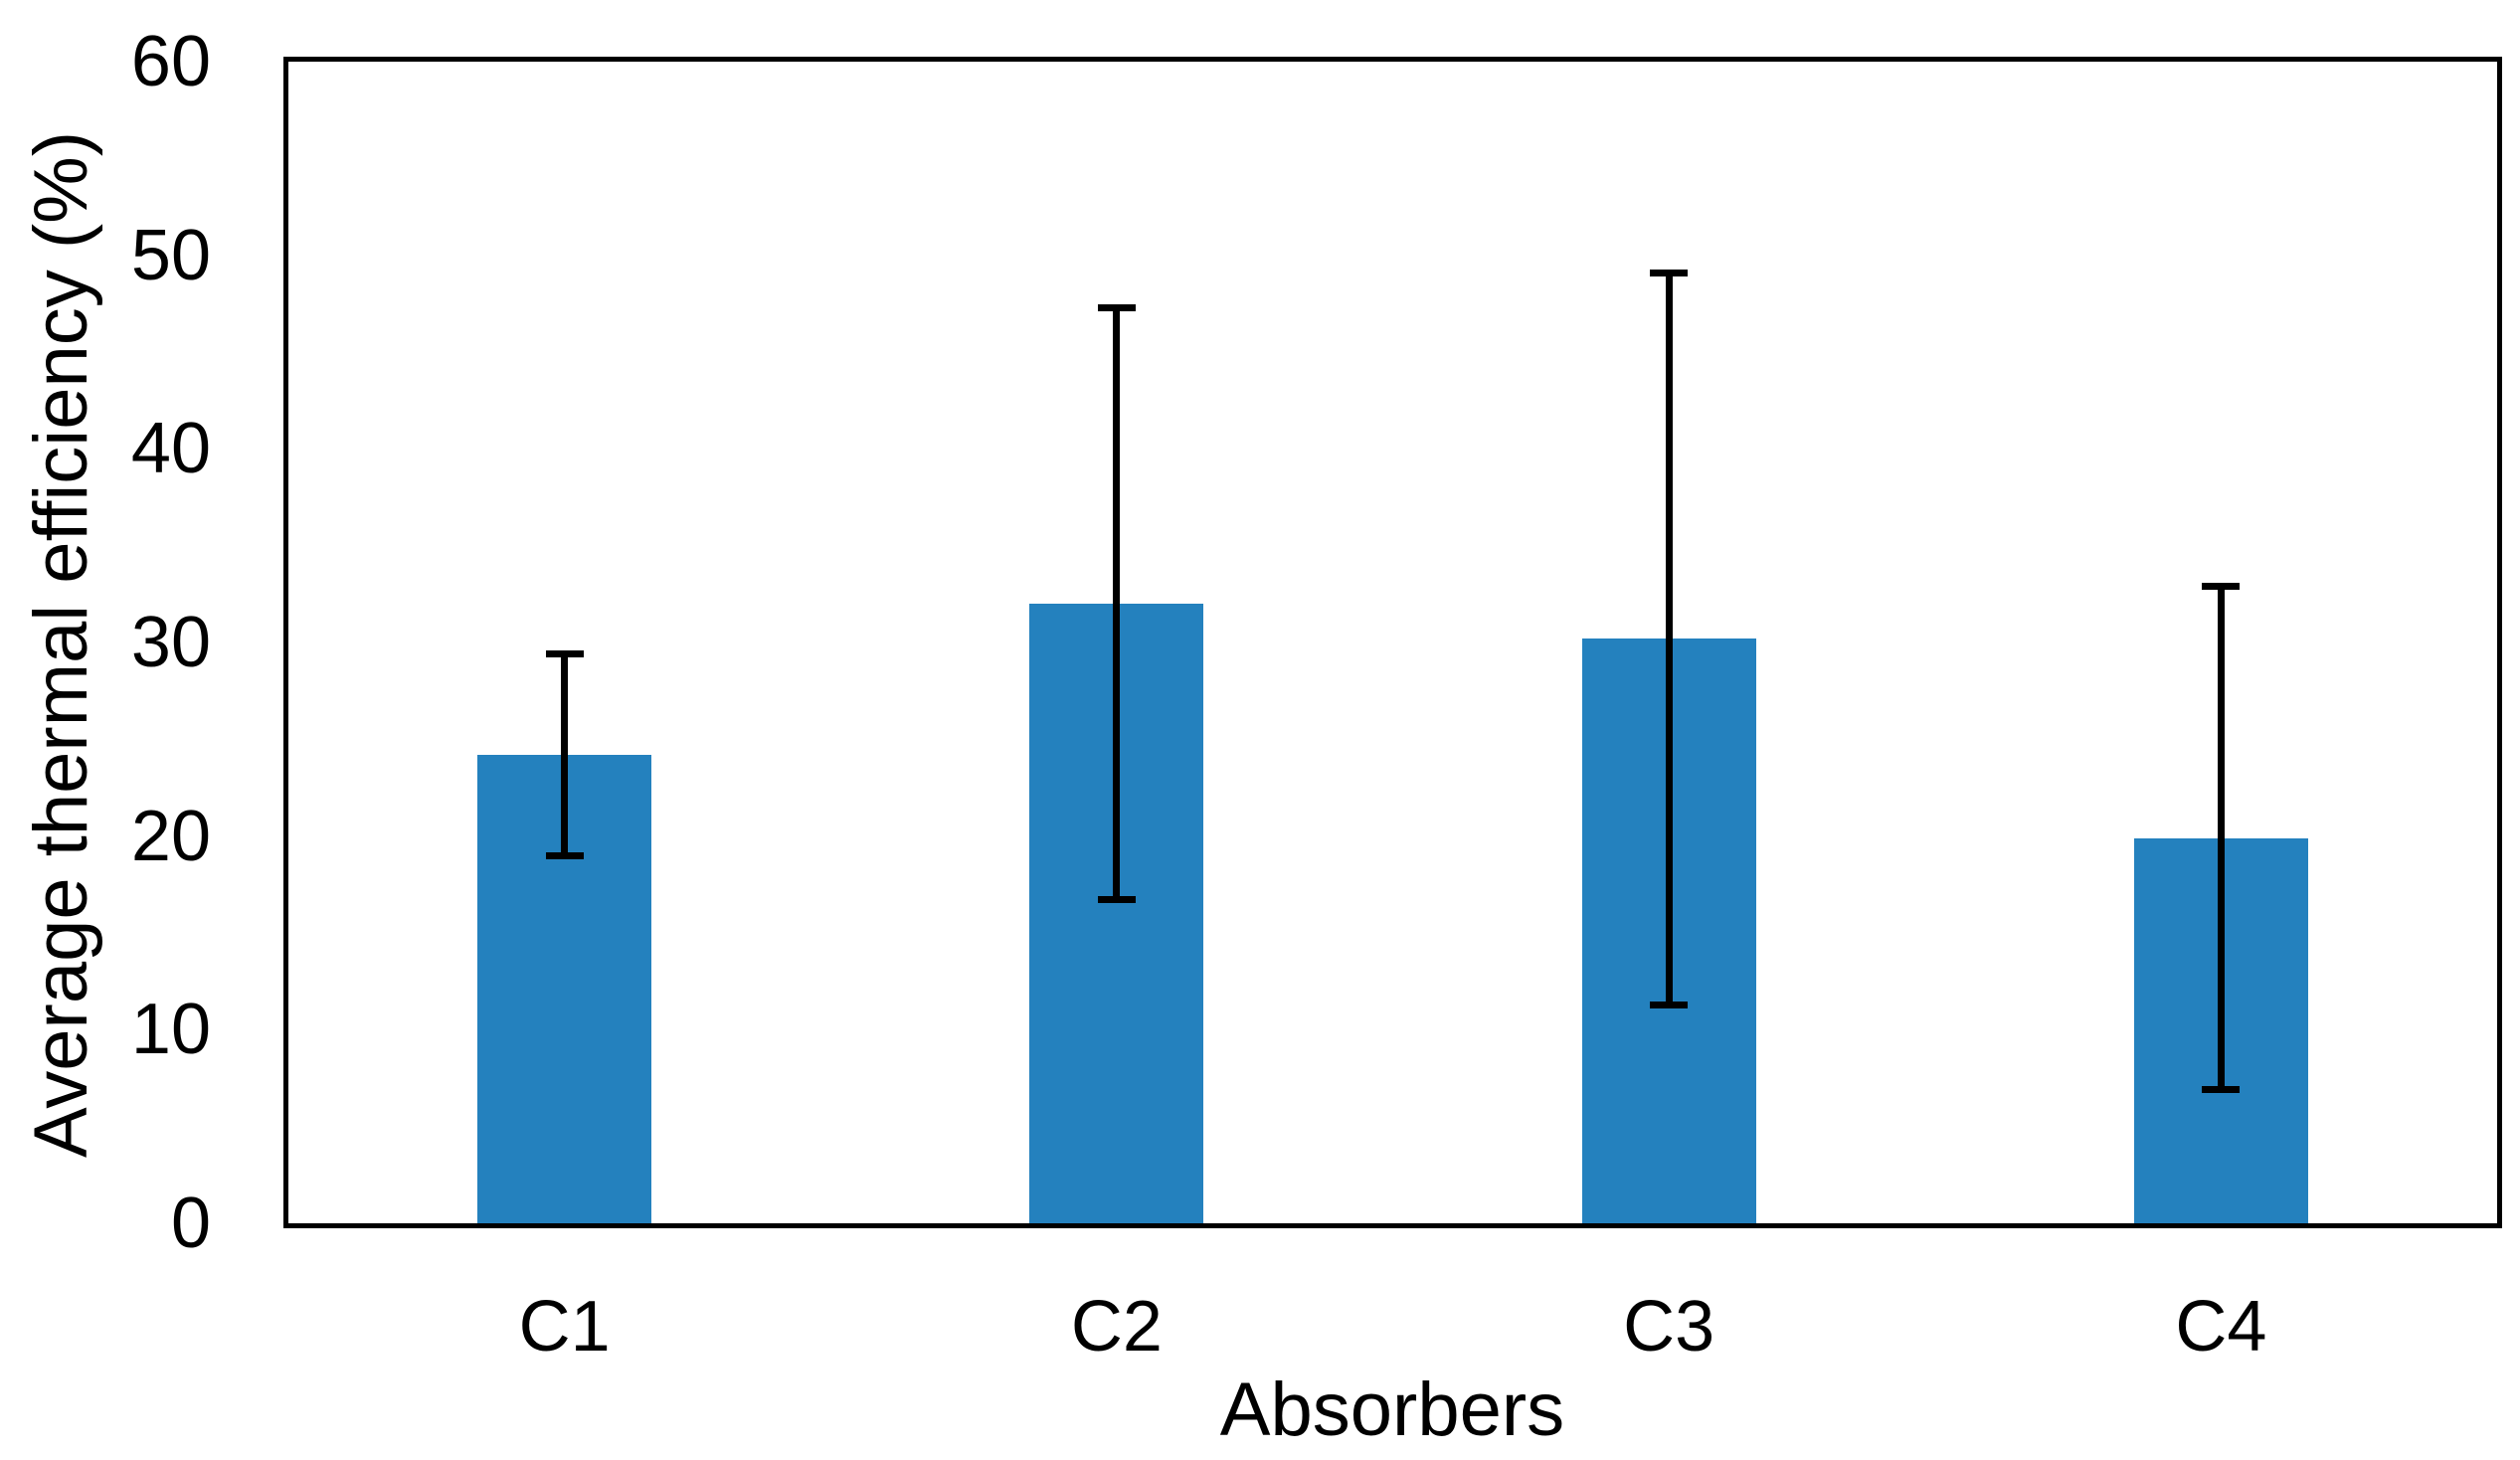  What do you see at coordinates (1669, 272) in the screenshot?
I see `error-bar-top-cap-c3` at bounding box center [1669, 272].